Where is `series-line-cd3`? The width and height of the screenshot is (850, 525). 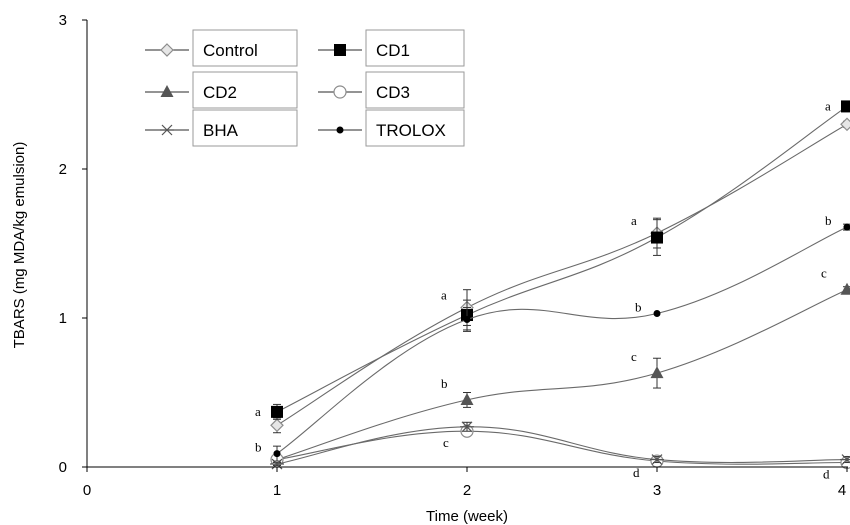
series-line-cd3 is located at coordinates (562, 447).